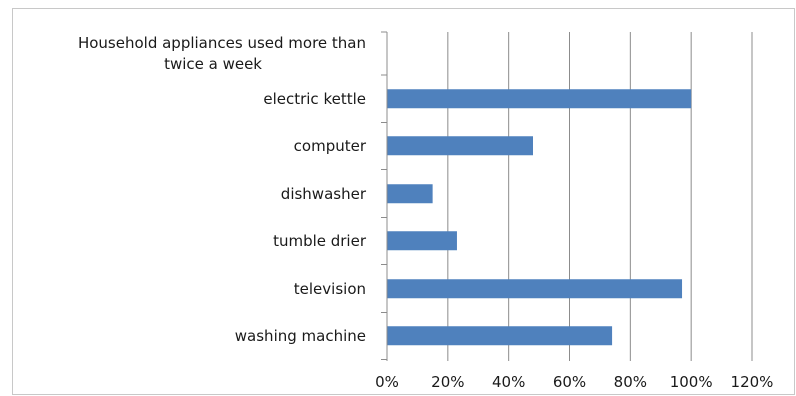 The image size is (796, 396). What do you see at coordinates (569, 382) in the screenshot?
I see `x-tick-label: 60%` at bounding box center [569, 382].